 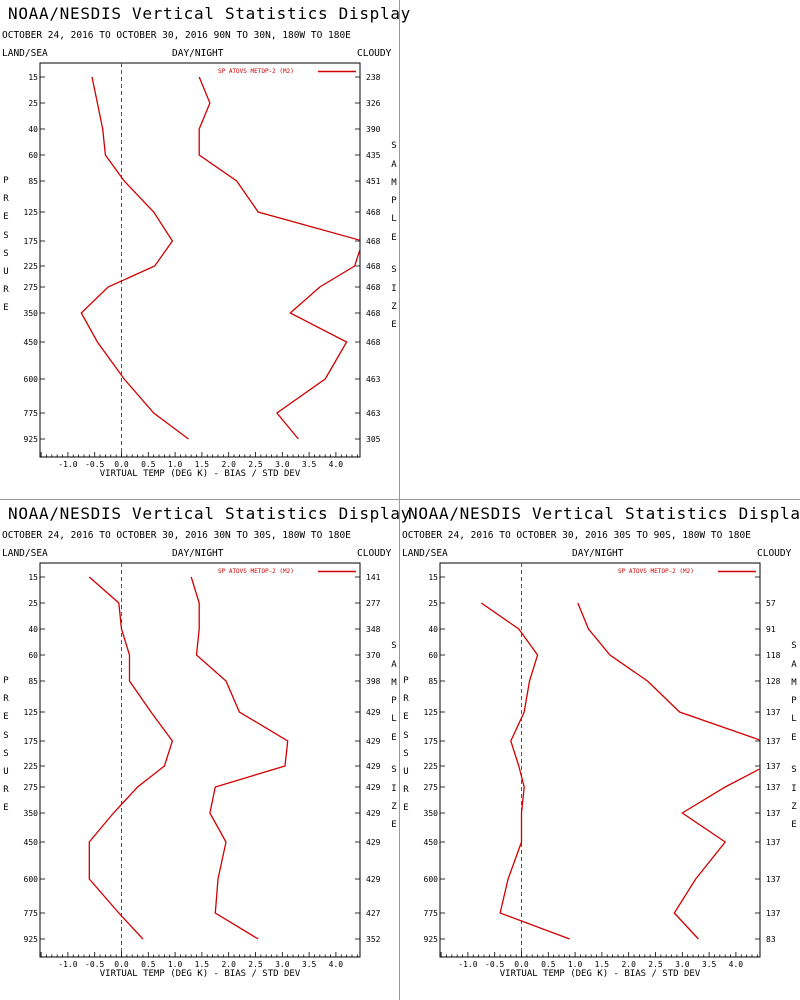 What do you see at coordinates (794, 701) in the screenshot?
I see `sample-size-axis-letter: P` at bounding box center [794, 701].